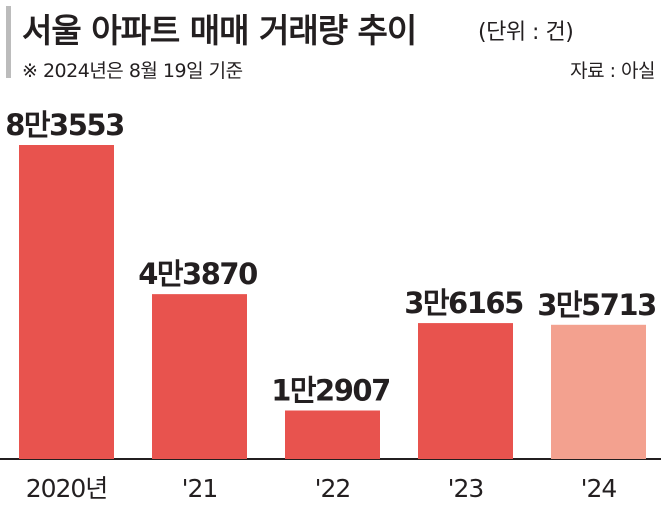 Image resolution: width=661 pixels, height=508 pixels. Describe the element at coordinates (333, 488) in the screenshot. I see `x-tick-label-2: '22` at that location.